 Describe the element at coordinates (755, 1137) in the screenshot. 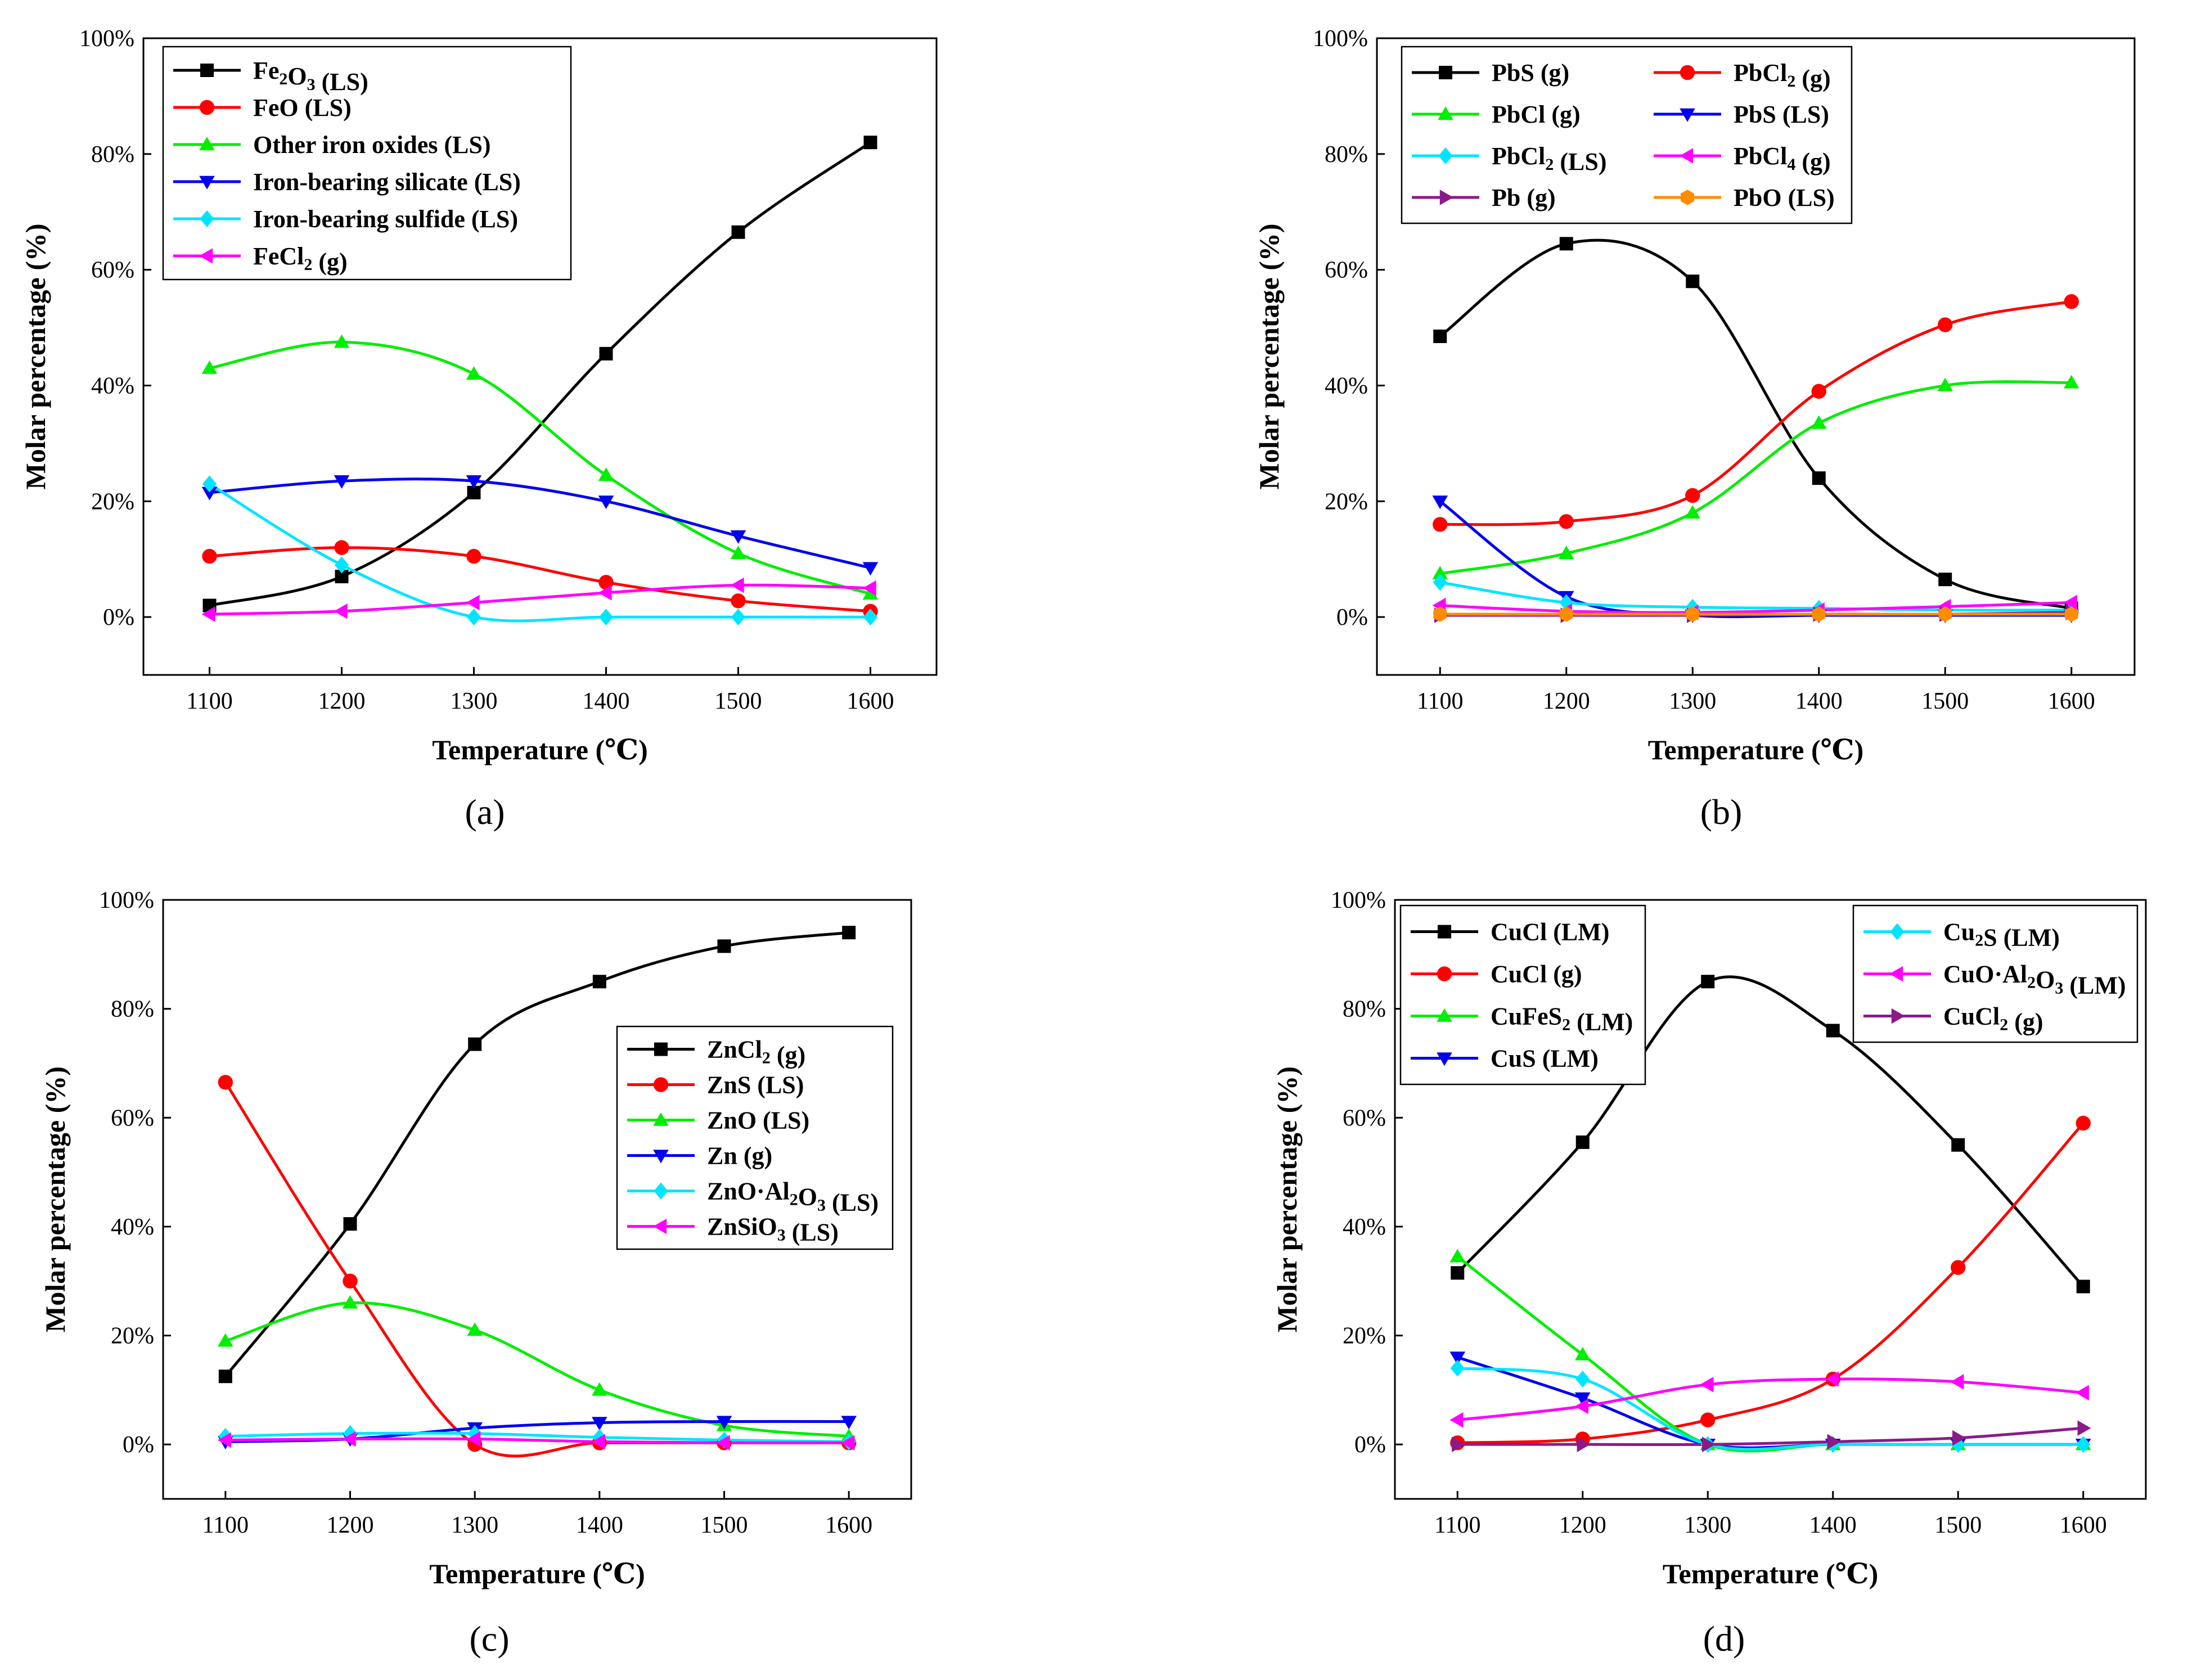

I see `legend-box` at that location.